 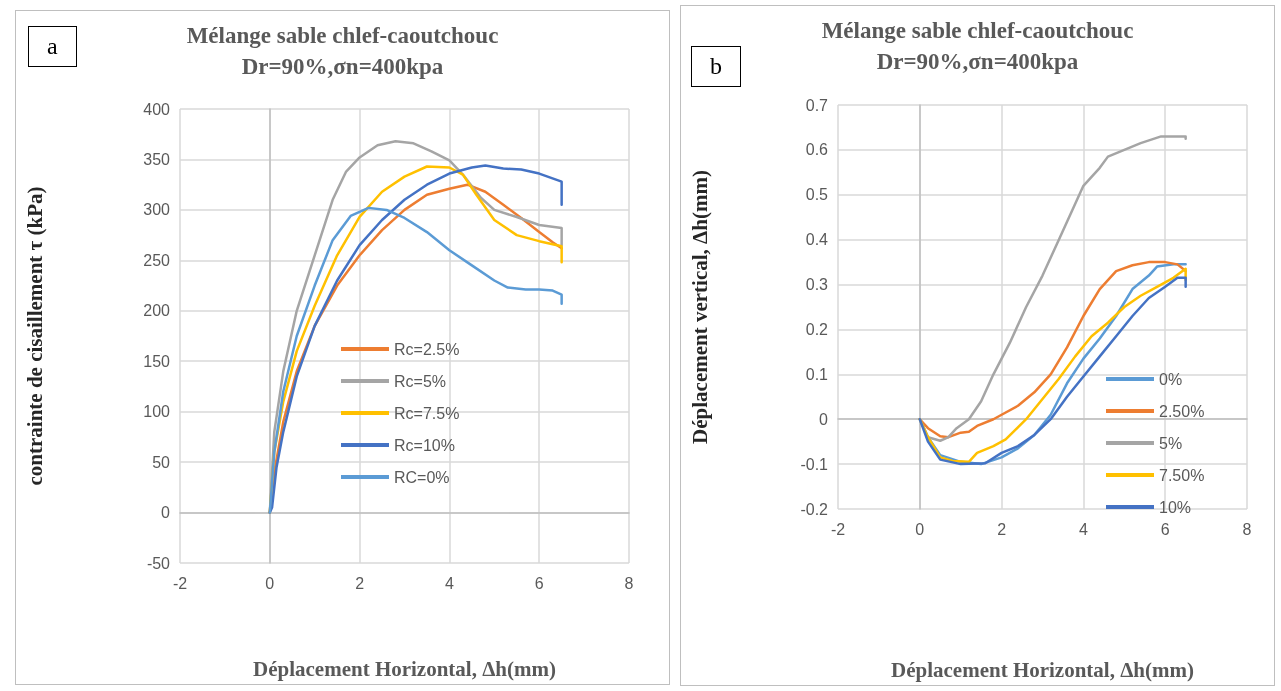 What do you see at coordinates (1182, 475) in the screenshot?
I see `legend-label: 7.50%` at bounding box center [1182, 475].